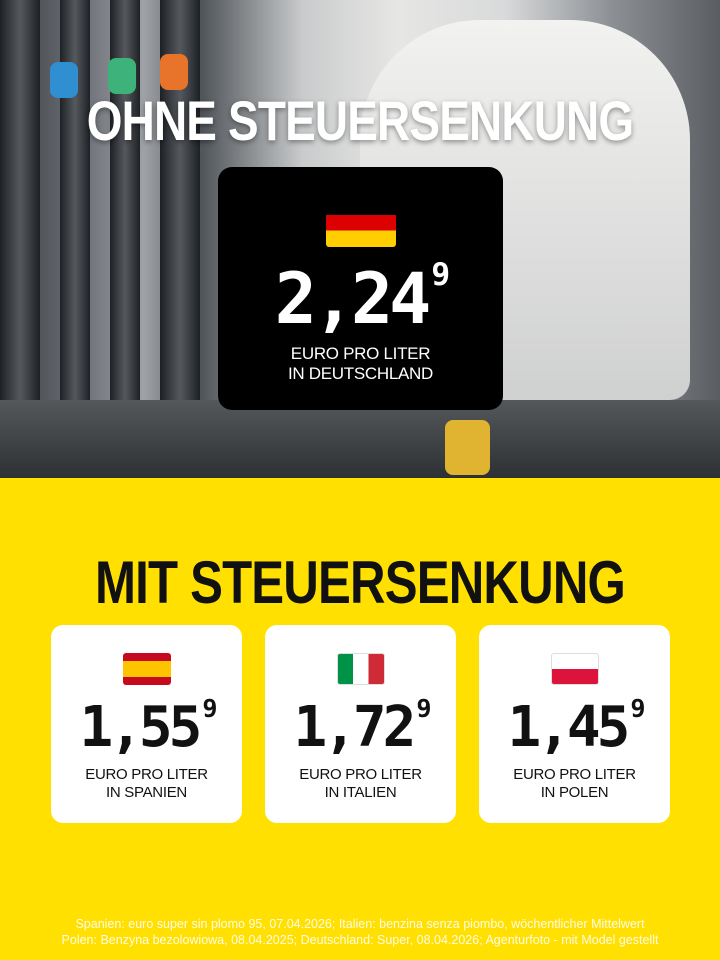 The height and width of the screenshot is (960, 720). Describe the element at coordinates (574, 669) in the screenshot. I see `poland-flag-icon` at that location.